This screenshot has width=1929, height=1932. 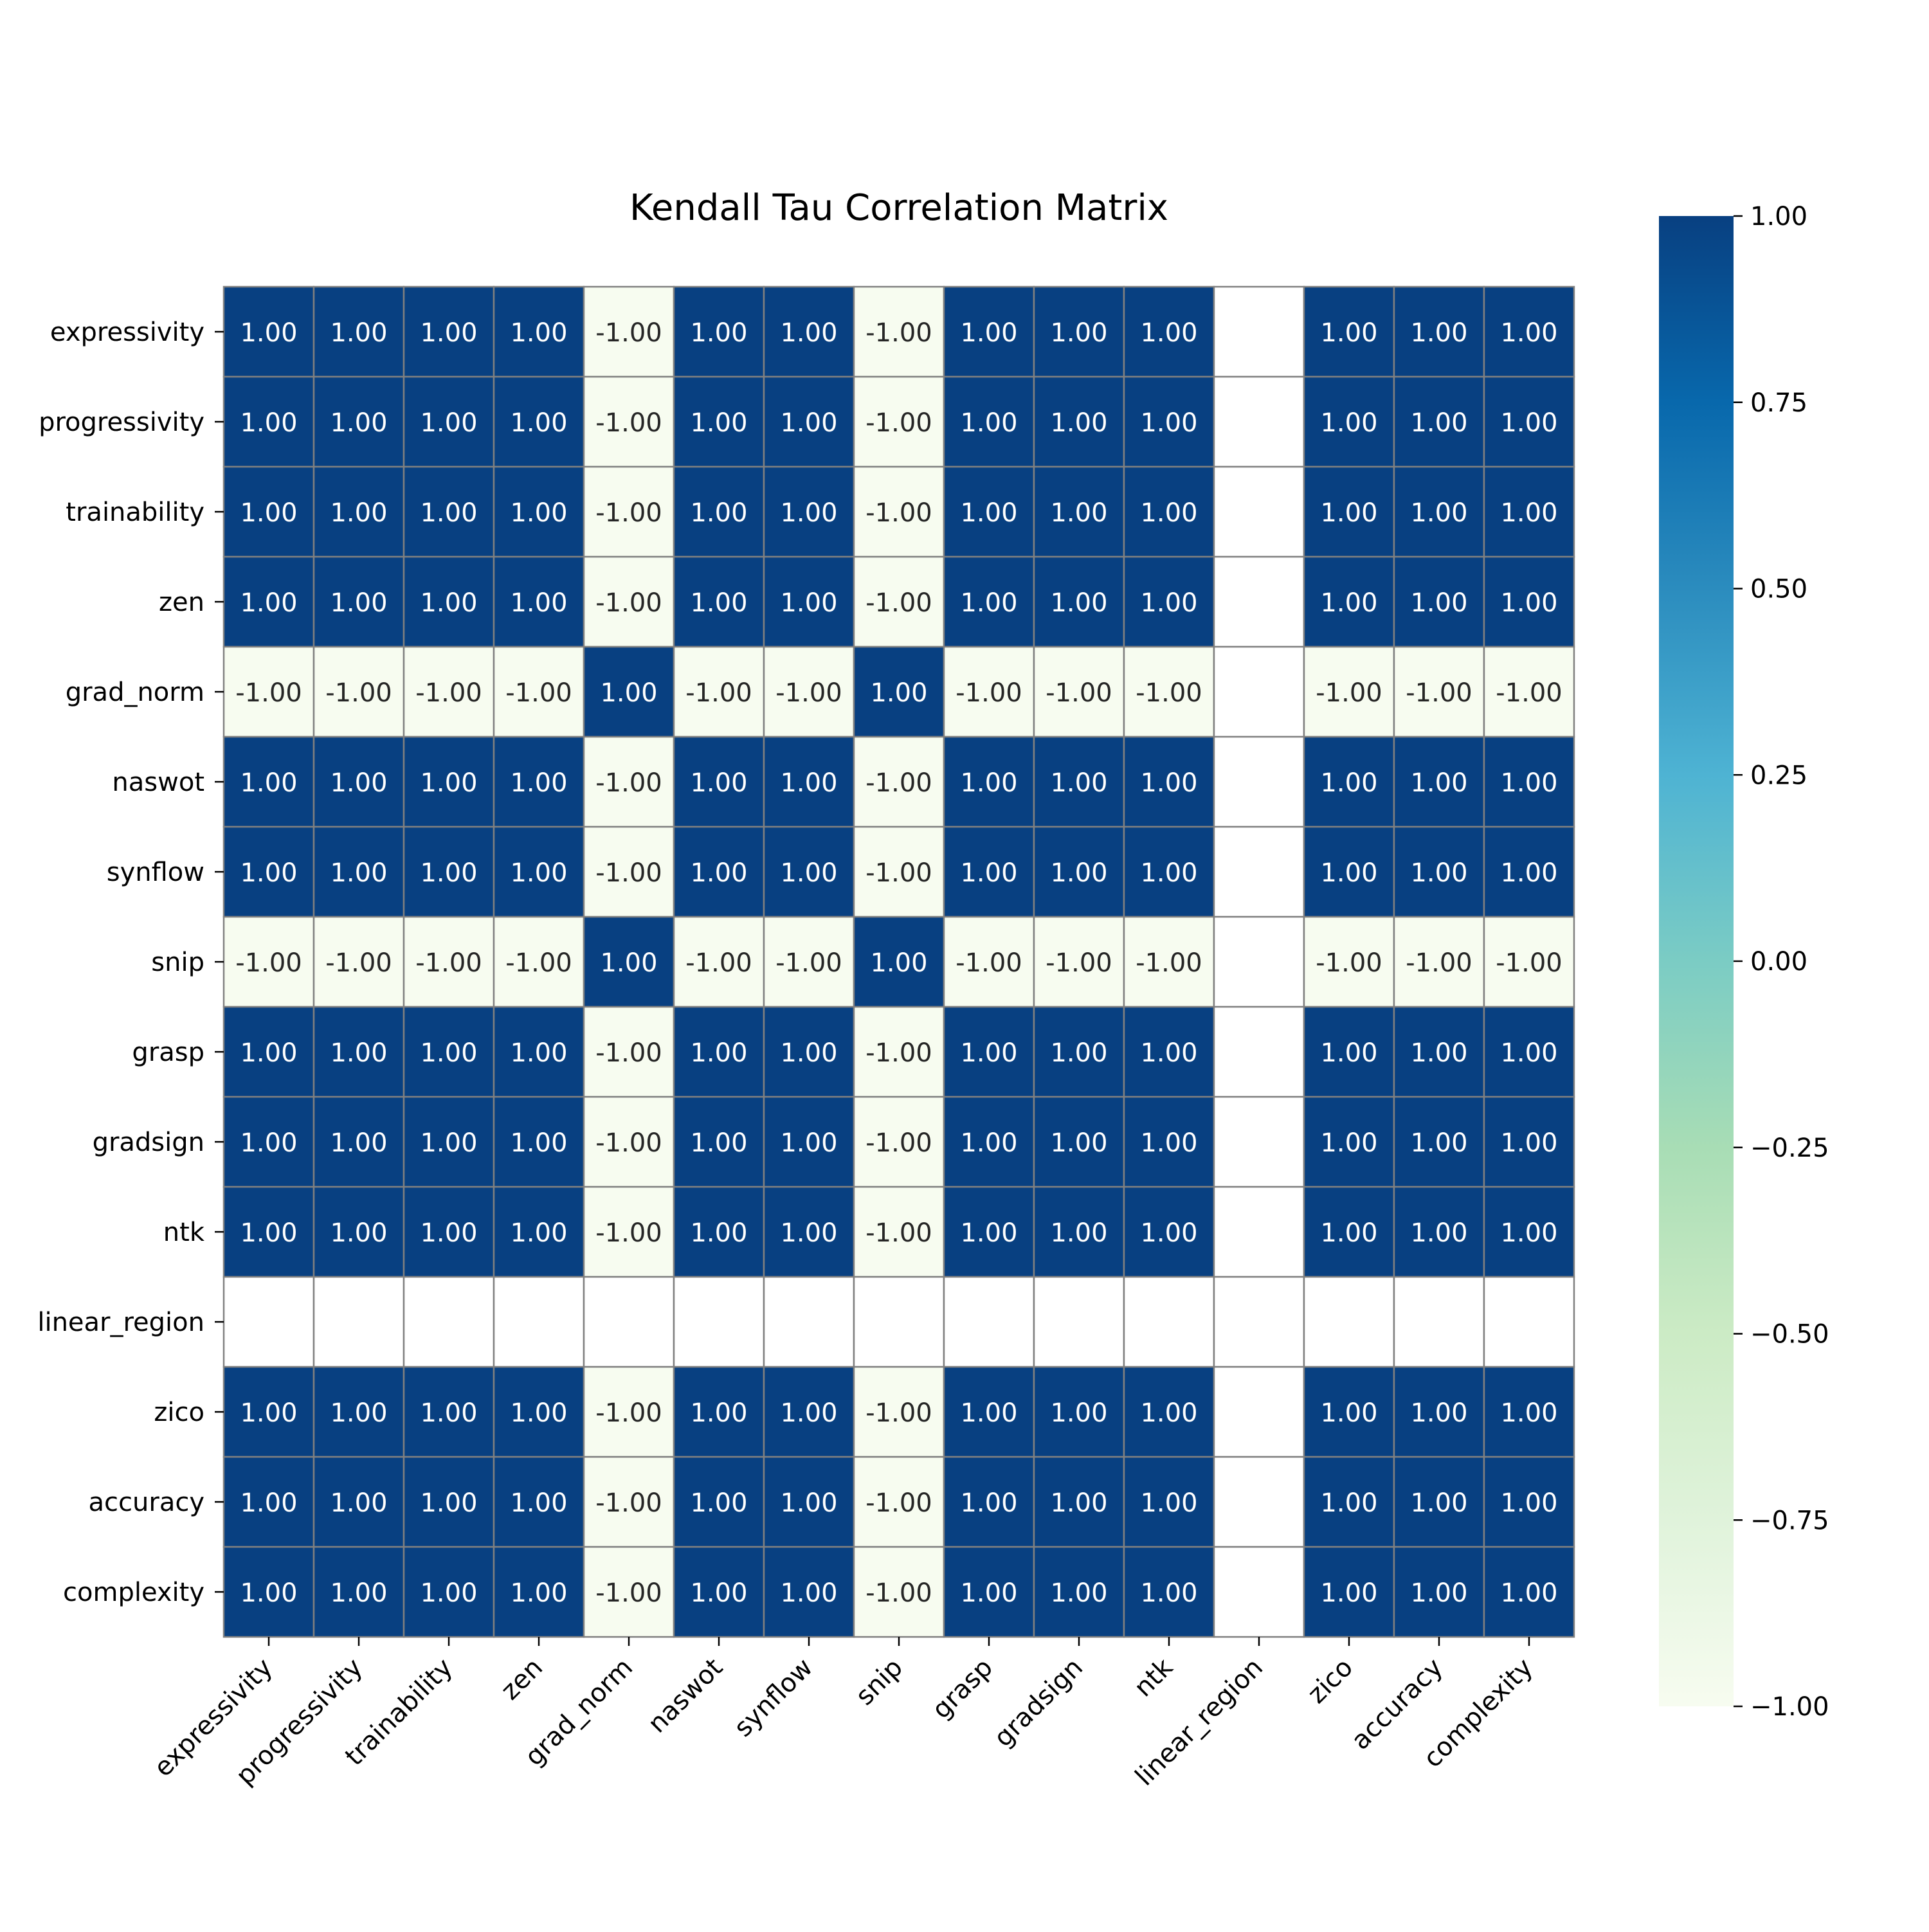 What do you see at coordinates (1153, 1677) in the screenshot?
I see `x-tick-label: ntk` at bounding box center [1153, 1677].